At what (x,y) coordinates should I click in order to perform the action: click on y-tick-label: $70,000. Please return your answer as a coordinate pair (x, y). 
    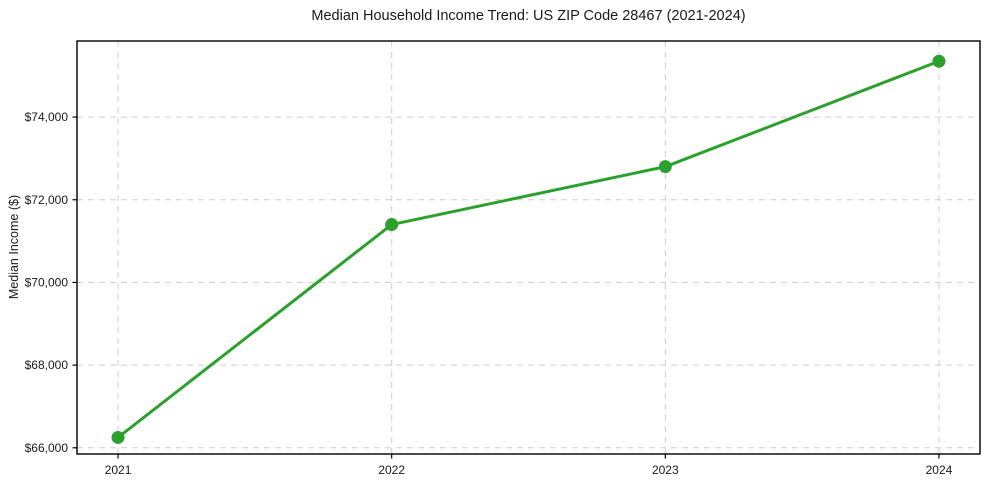
    Looking at the image, I should click on (47, 282).